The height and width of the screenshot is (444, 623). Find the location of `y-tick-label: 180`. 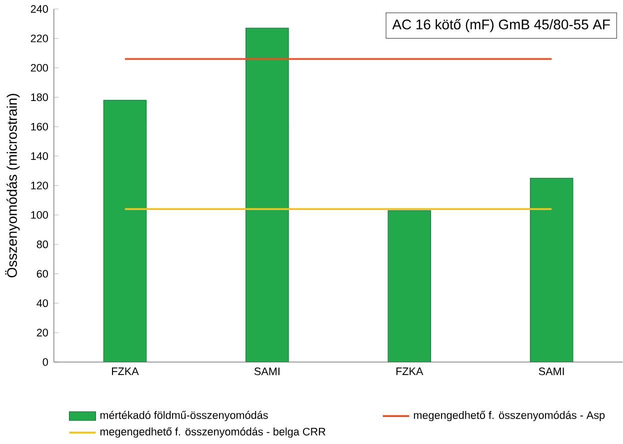

y-tick-label: 180 is located at coordinates (39, 97).